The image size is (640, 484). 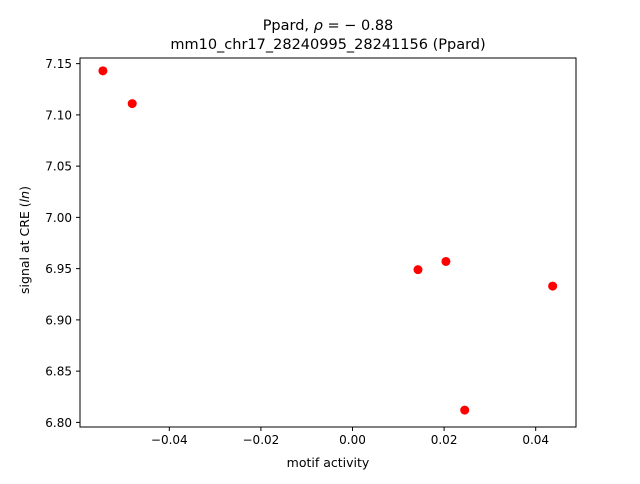 I want to click on y-tick-label-6: 7.10, so click(x=58, y=115).